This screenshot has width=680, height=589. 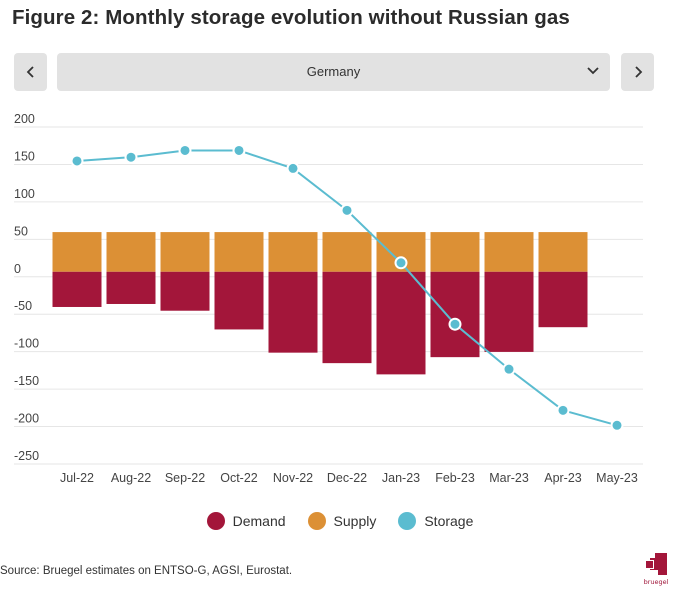 I want to click on next-country-button, so click(x=637, y=72).